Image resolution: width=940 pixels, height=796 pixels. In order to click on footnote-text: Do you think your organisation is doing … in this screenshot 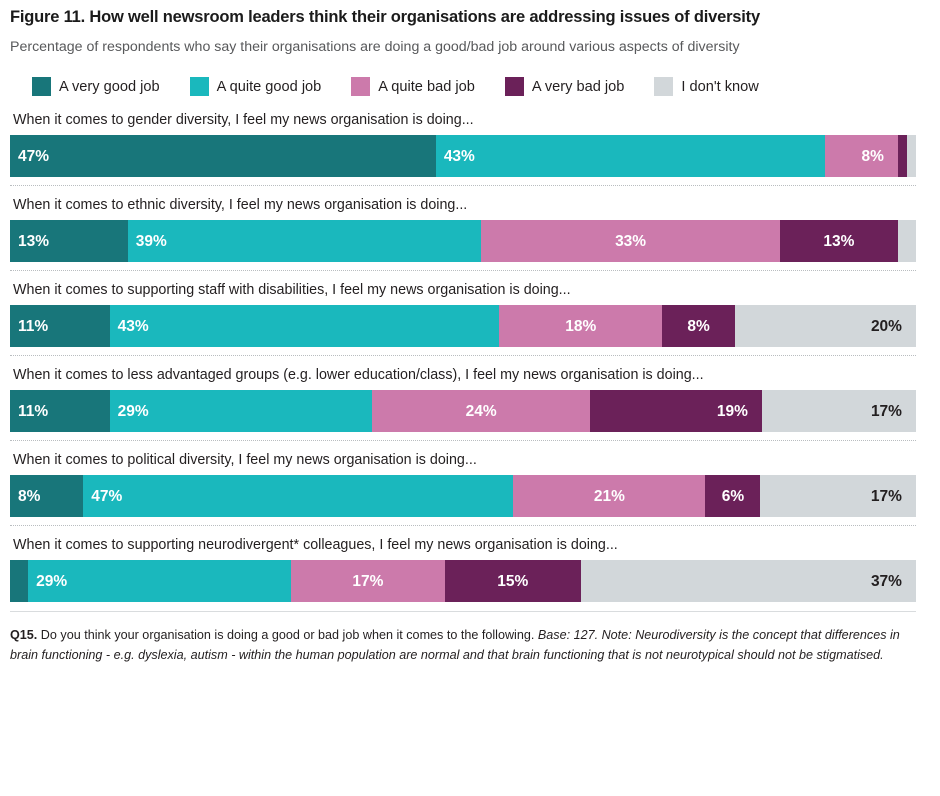, I will do `click(287, 635)`.